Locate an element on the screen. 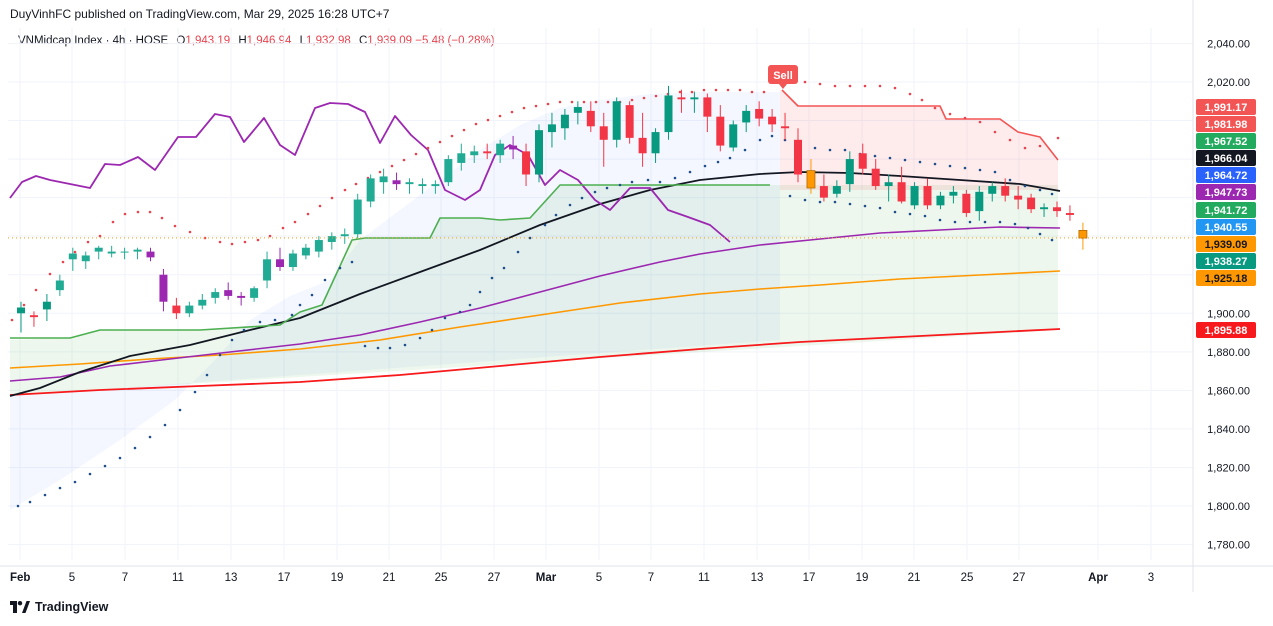  tradingview-brand: TradingView is located at coordinates (59, 607).